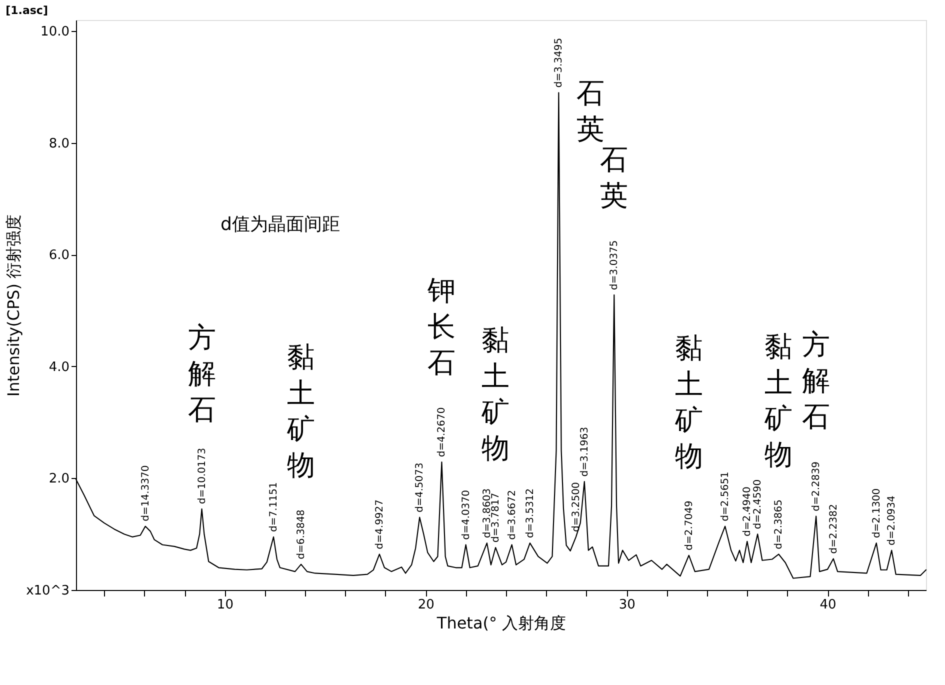 Image resolution: width=945 pixels, height=685 pixels. What do you see at coordinates (442, 432) in the screenshot?
I see `annotation: d=4.2670` at bounding box center [442, 432].